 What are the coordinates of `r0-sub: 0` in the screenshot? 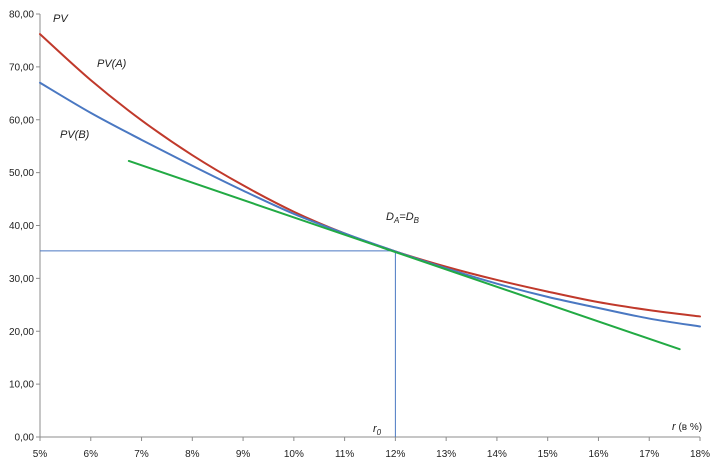 It's located at (379, 432).